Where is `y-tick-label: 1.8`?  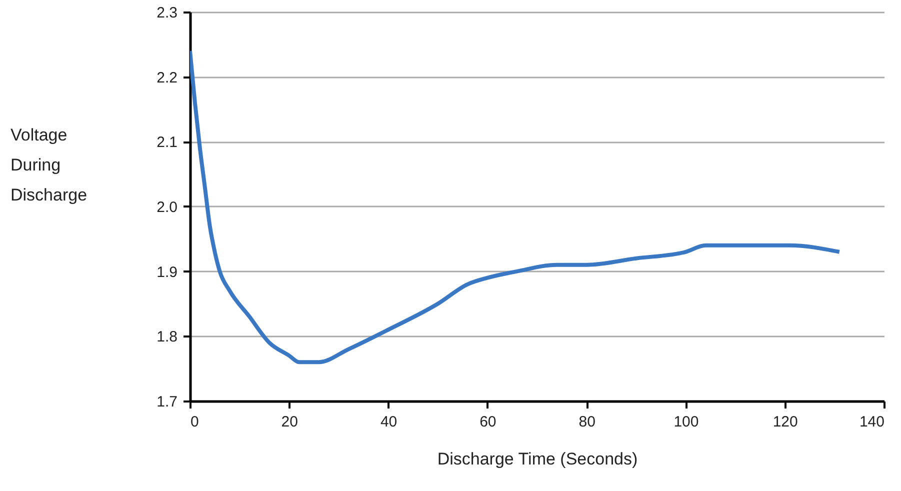
y-tick-label: 1.8 is located at coordinates (167, 337).